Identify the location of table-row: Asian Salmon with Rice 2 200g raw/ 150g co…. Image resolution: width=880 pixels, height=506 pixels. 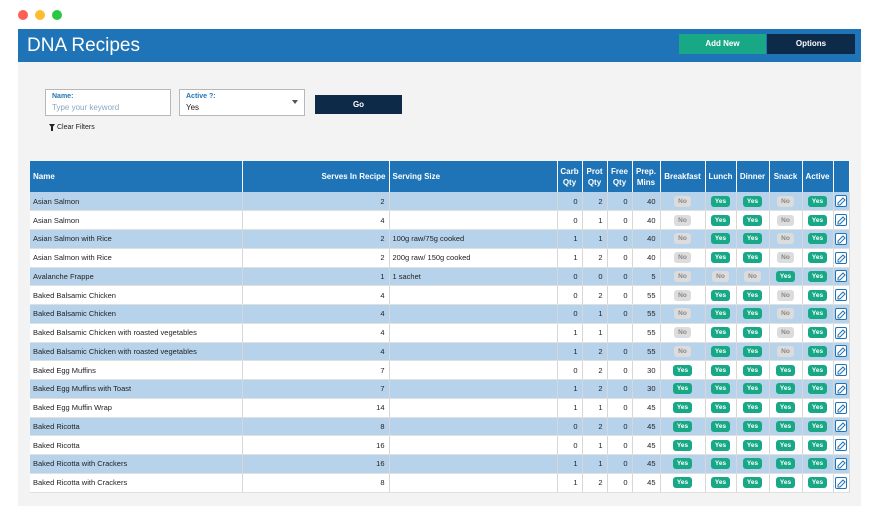
(440, 258).